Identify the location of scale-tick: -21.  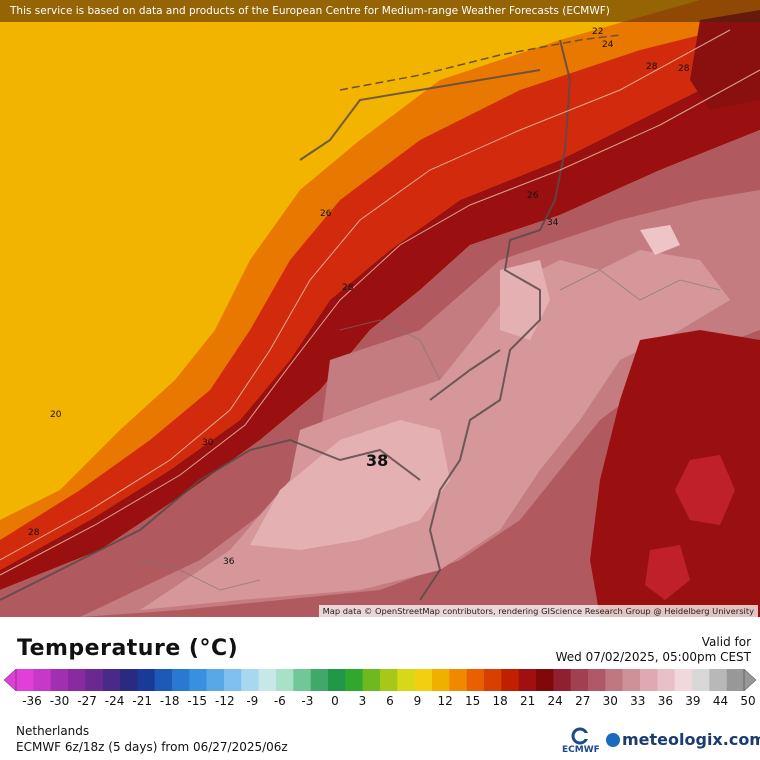
(142, 701).